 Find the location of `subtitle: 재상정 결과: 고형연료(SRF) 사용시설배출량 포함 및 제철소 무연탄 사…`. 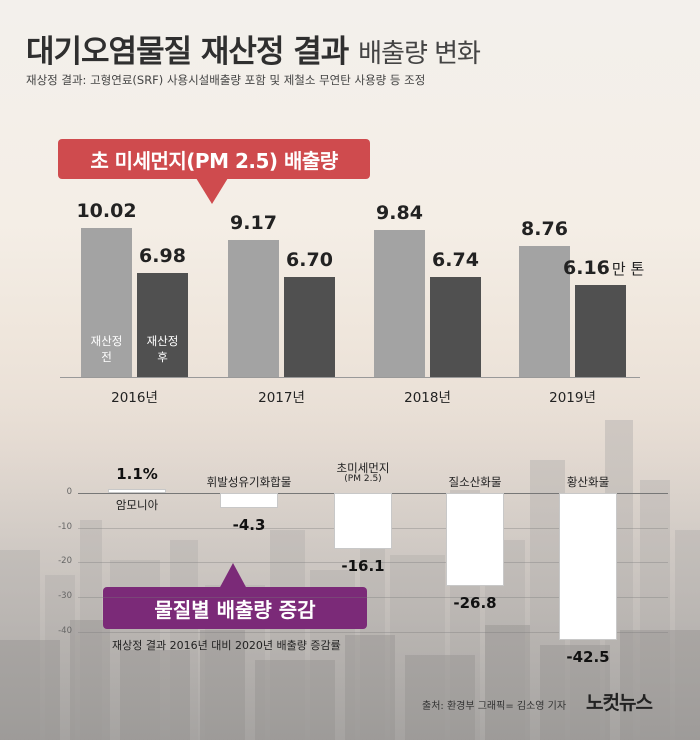

subtitle: 재상정 결과: 고형연료(SRF) 사용시설배출량 포함 및 제철소 무연탄 사… is located at coordinates (226, 80).